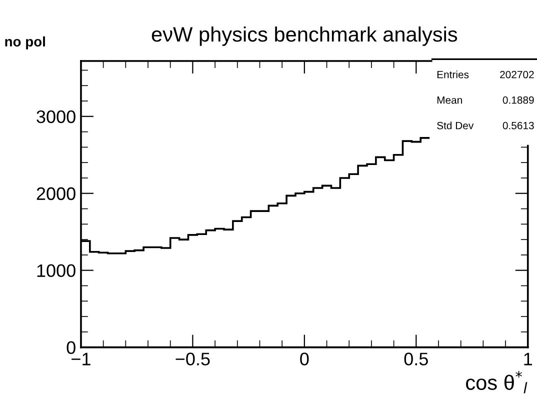 The height and width of the screenshot is (408, 537). I want to click on x-axis-title: cos θ$^{*}$$_{l}$, so click(497, 382).